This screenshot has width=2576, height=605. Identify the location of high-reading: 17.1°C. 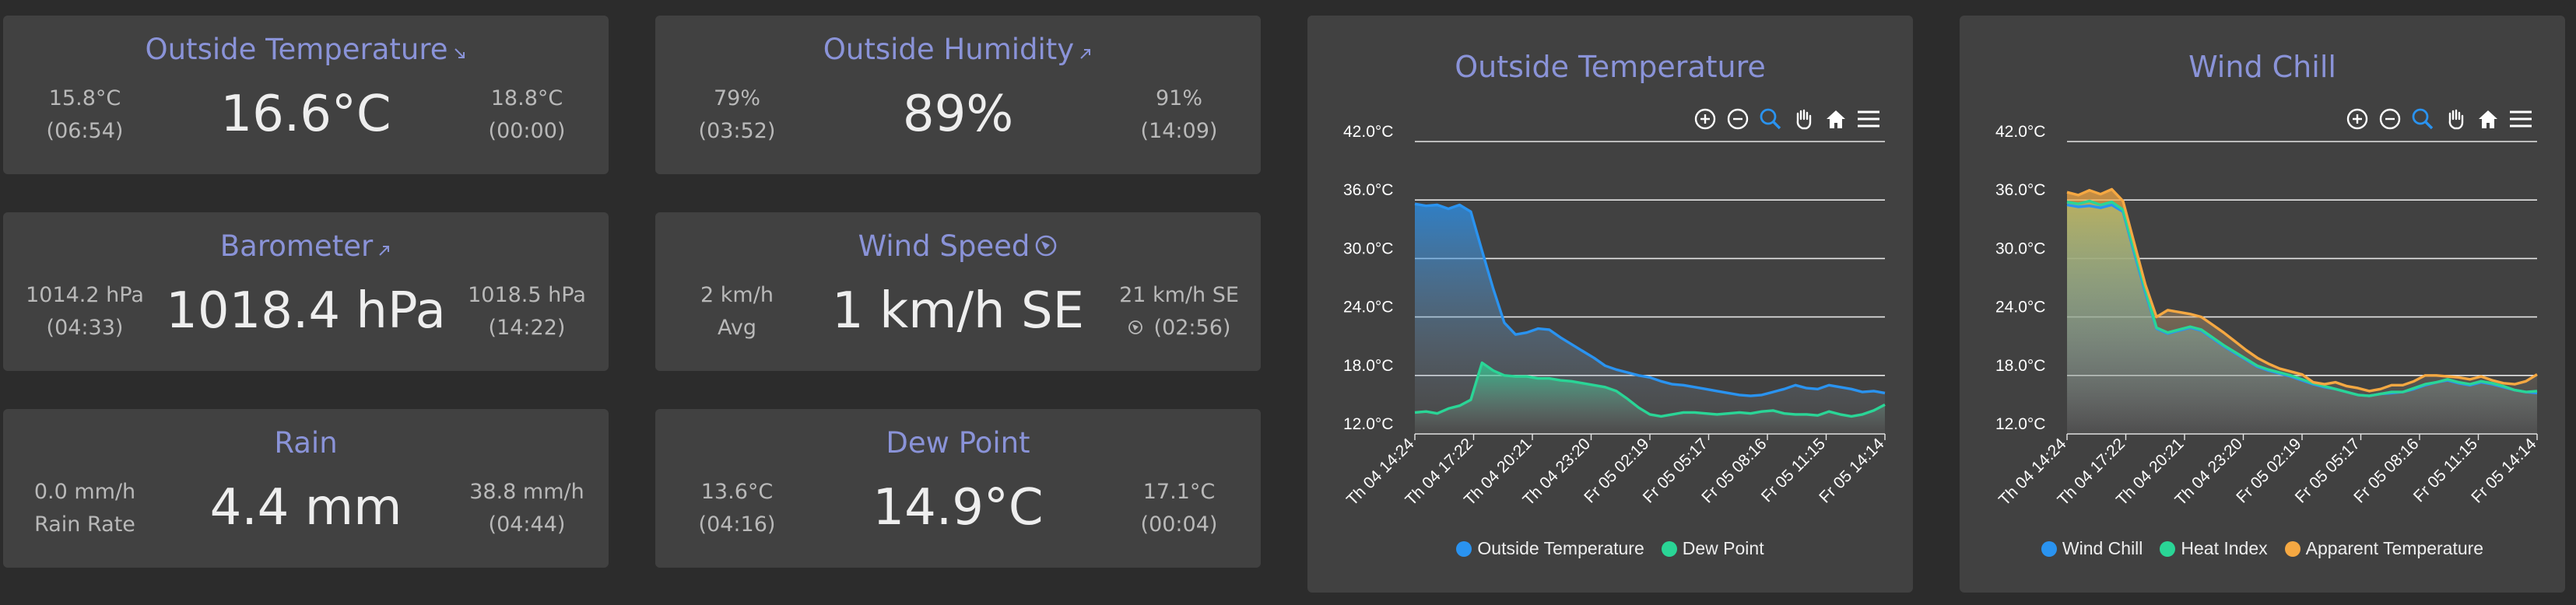
(1179, 492).